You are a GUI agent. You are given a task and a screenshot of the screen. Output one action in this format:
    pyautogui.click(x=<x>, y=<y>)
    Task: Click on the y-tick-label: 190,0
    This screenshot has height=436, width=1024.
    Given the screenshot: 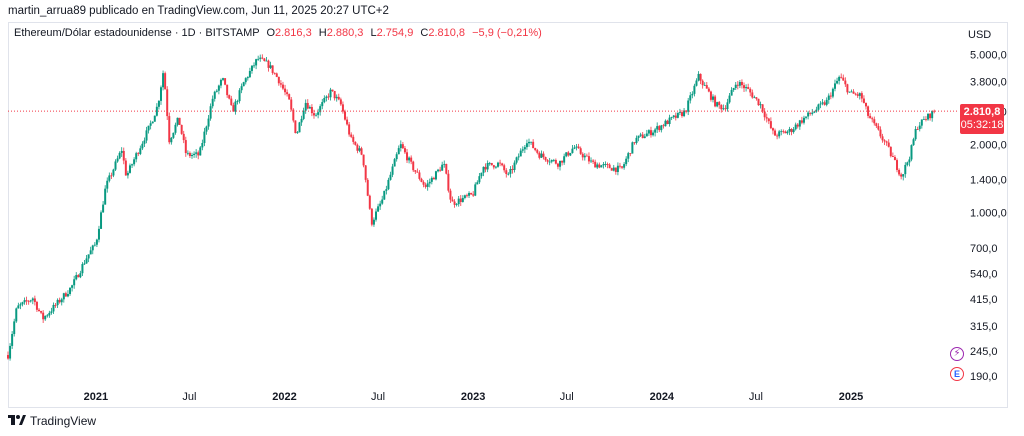 What is the action you would take?
    pyautogui.click(x=984, y=377)
    